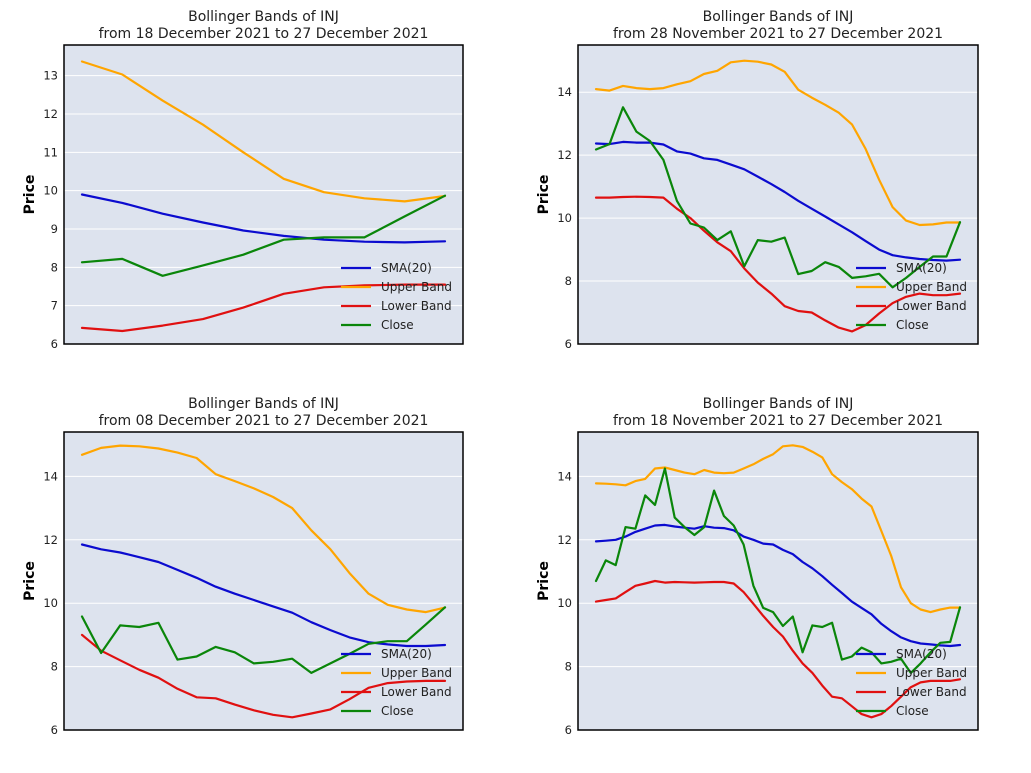 The width and height of the screenshot is (1031, 773). I want to click on y-tick-label: 11, so click(50, 152).